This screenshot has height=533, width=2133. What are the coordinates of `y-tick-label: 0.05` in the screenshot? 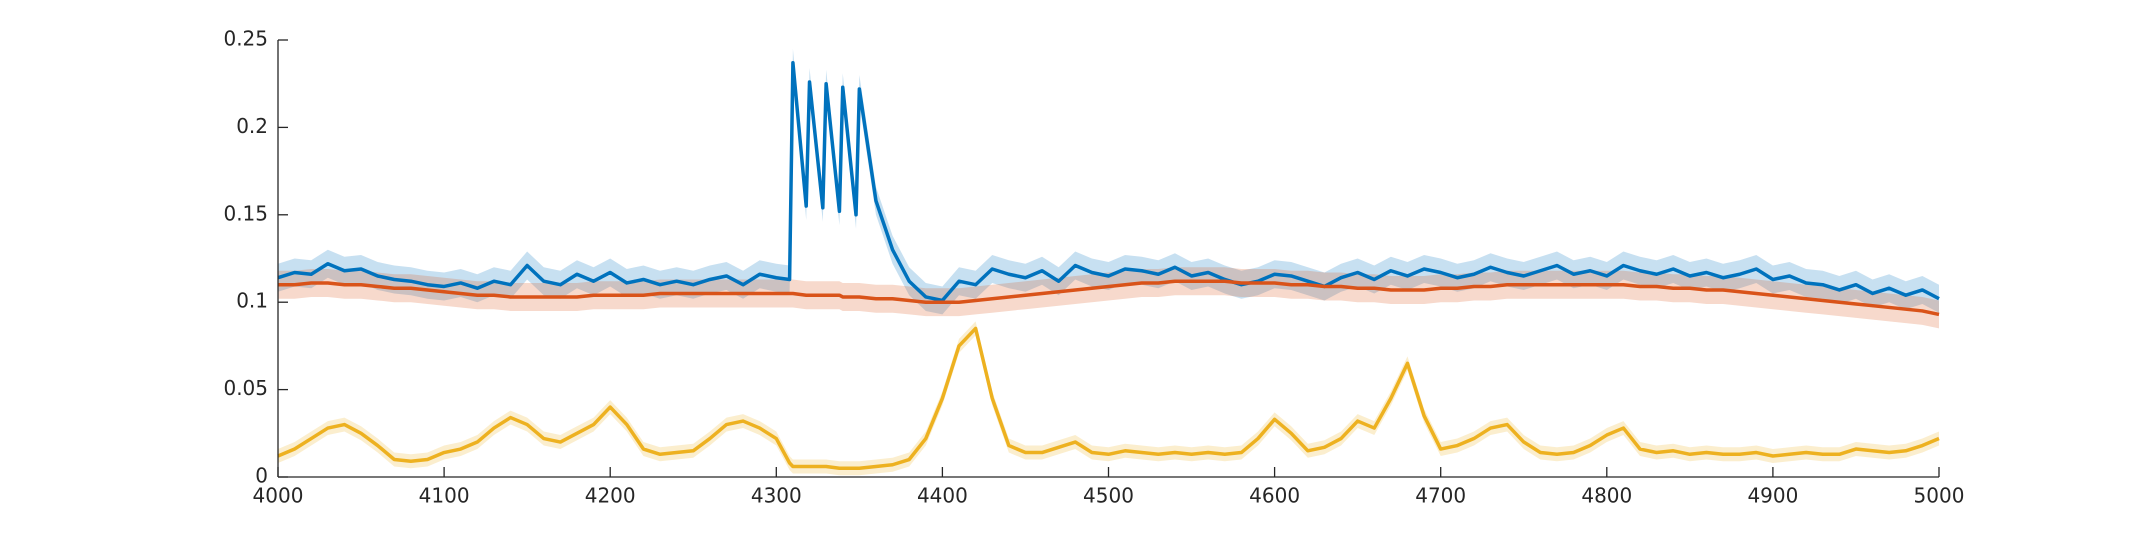 It's located at (245, 388).